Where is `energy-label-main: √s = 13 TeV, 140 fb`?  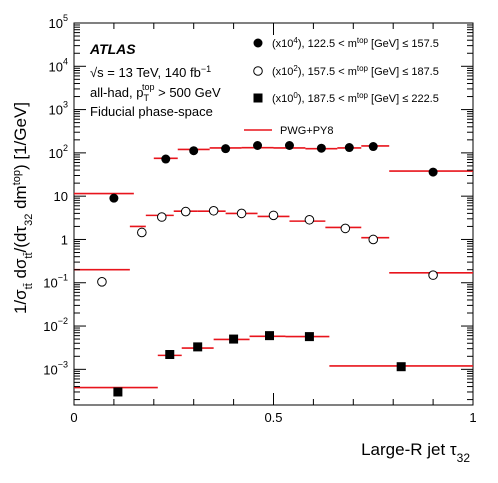
energy-label-main: √s = 13 TeV, 140 fb is located at coordinates (145, 72).